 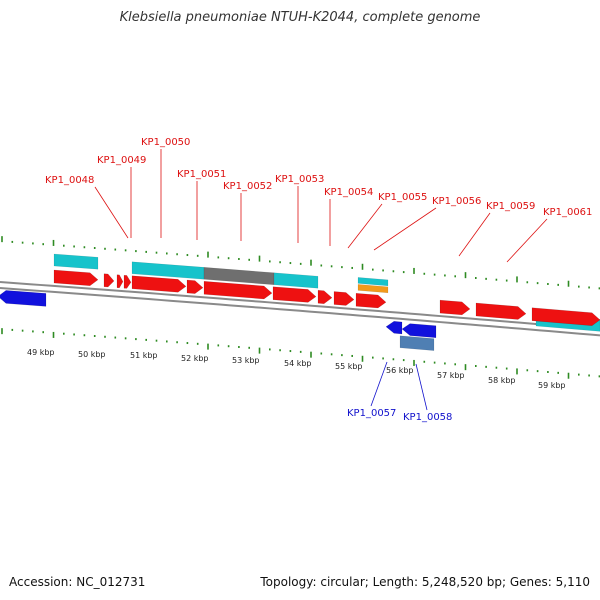 What do you see at coordinates (300, 263) in the screenshot?
I see `outer-tick-ring` at bounding box center [300, 263].